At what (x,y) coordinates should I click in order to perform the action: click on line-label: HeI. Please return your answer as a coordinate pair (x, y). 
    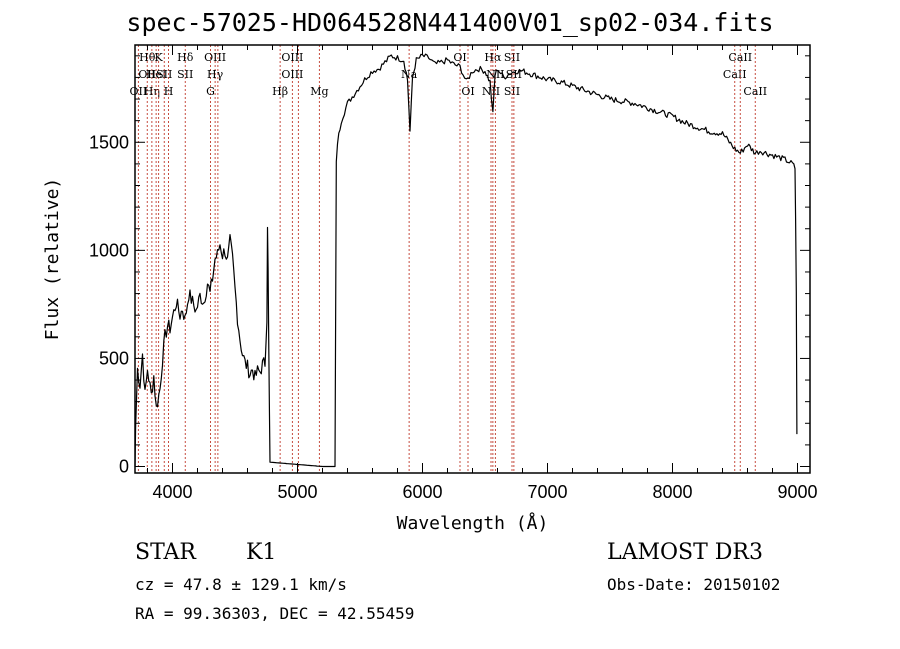
    Looking at the image, I should click on (156, 74).